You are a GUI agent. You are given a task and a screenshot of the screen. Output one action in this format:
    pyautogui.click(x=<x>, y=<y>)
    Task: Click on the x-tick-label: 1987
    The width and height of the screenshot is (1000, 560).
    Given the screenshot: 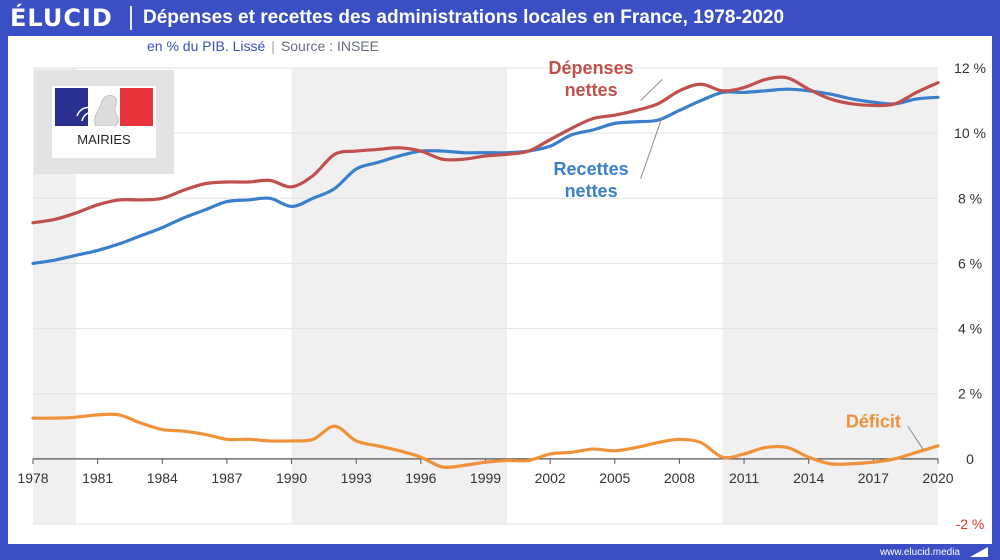 What is the action you would take?
    pyautogui.click(x=226, y=478)
    